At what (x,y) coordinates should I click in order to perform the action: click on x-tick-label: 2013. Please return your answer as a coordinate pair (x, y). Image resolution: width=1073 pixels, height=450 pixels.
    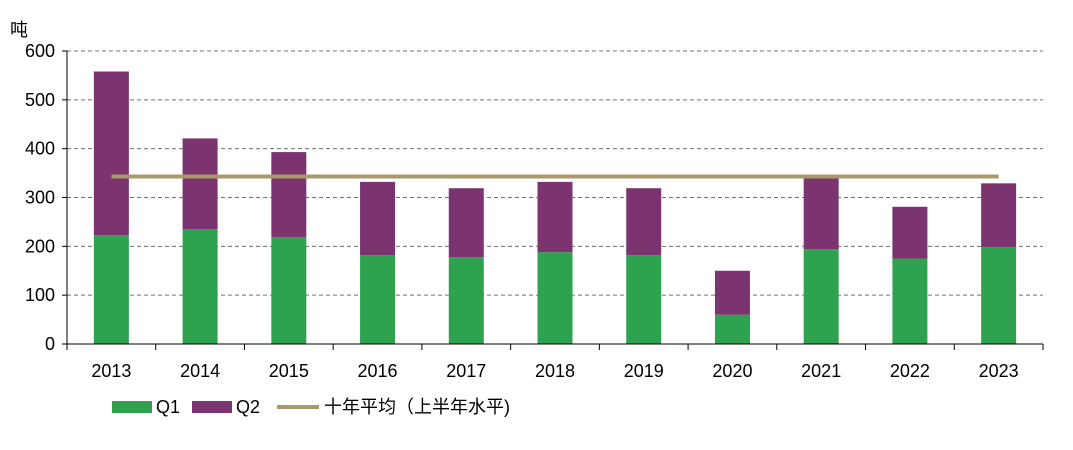
    Looking at the image, I should click on (111, 371).